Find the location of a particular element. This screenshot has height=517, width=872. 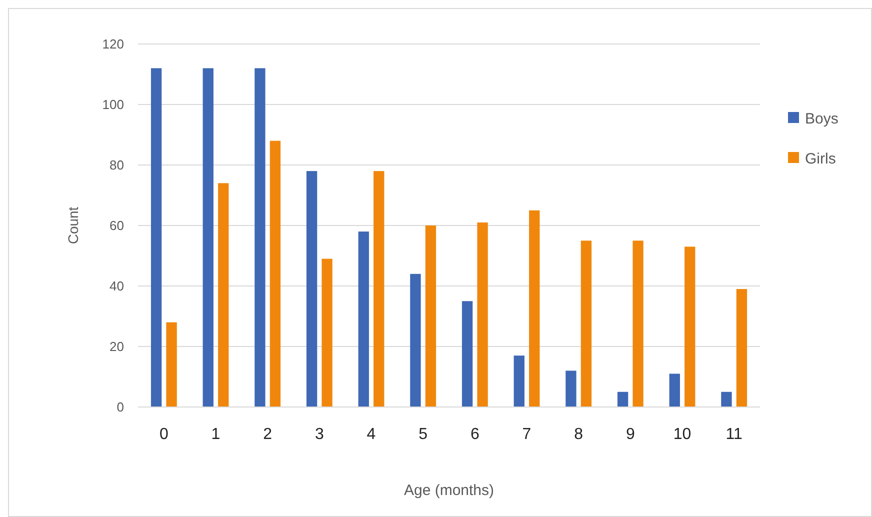

x-tick-label: 4 is located at coordinates (371, 434).